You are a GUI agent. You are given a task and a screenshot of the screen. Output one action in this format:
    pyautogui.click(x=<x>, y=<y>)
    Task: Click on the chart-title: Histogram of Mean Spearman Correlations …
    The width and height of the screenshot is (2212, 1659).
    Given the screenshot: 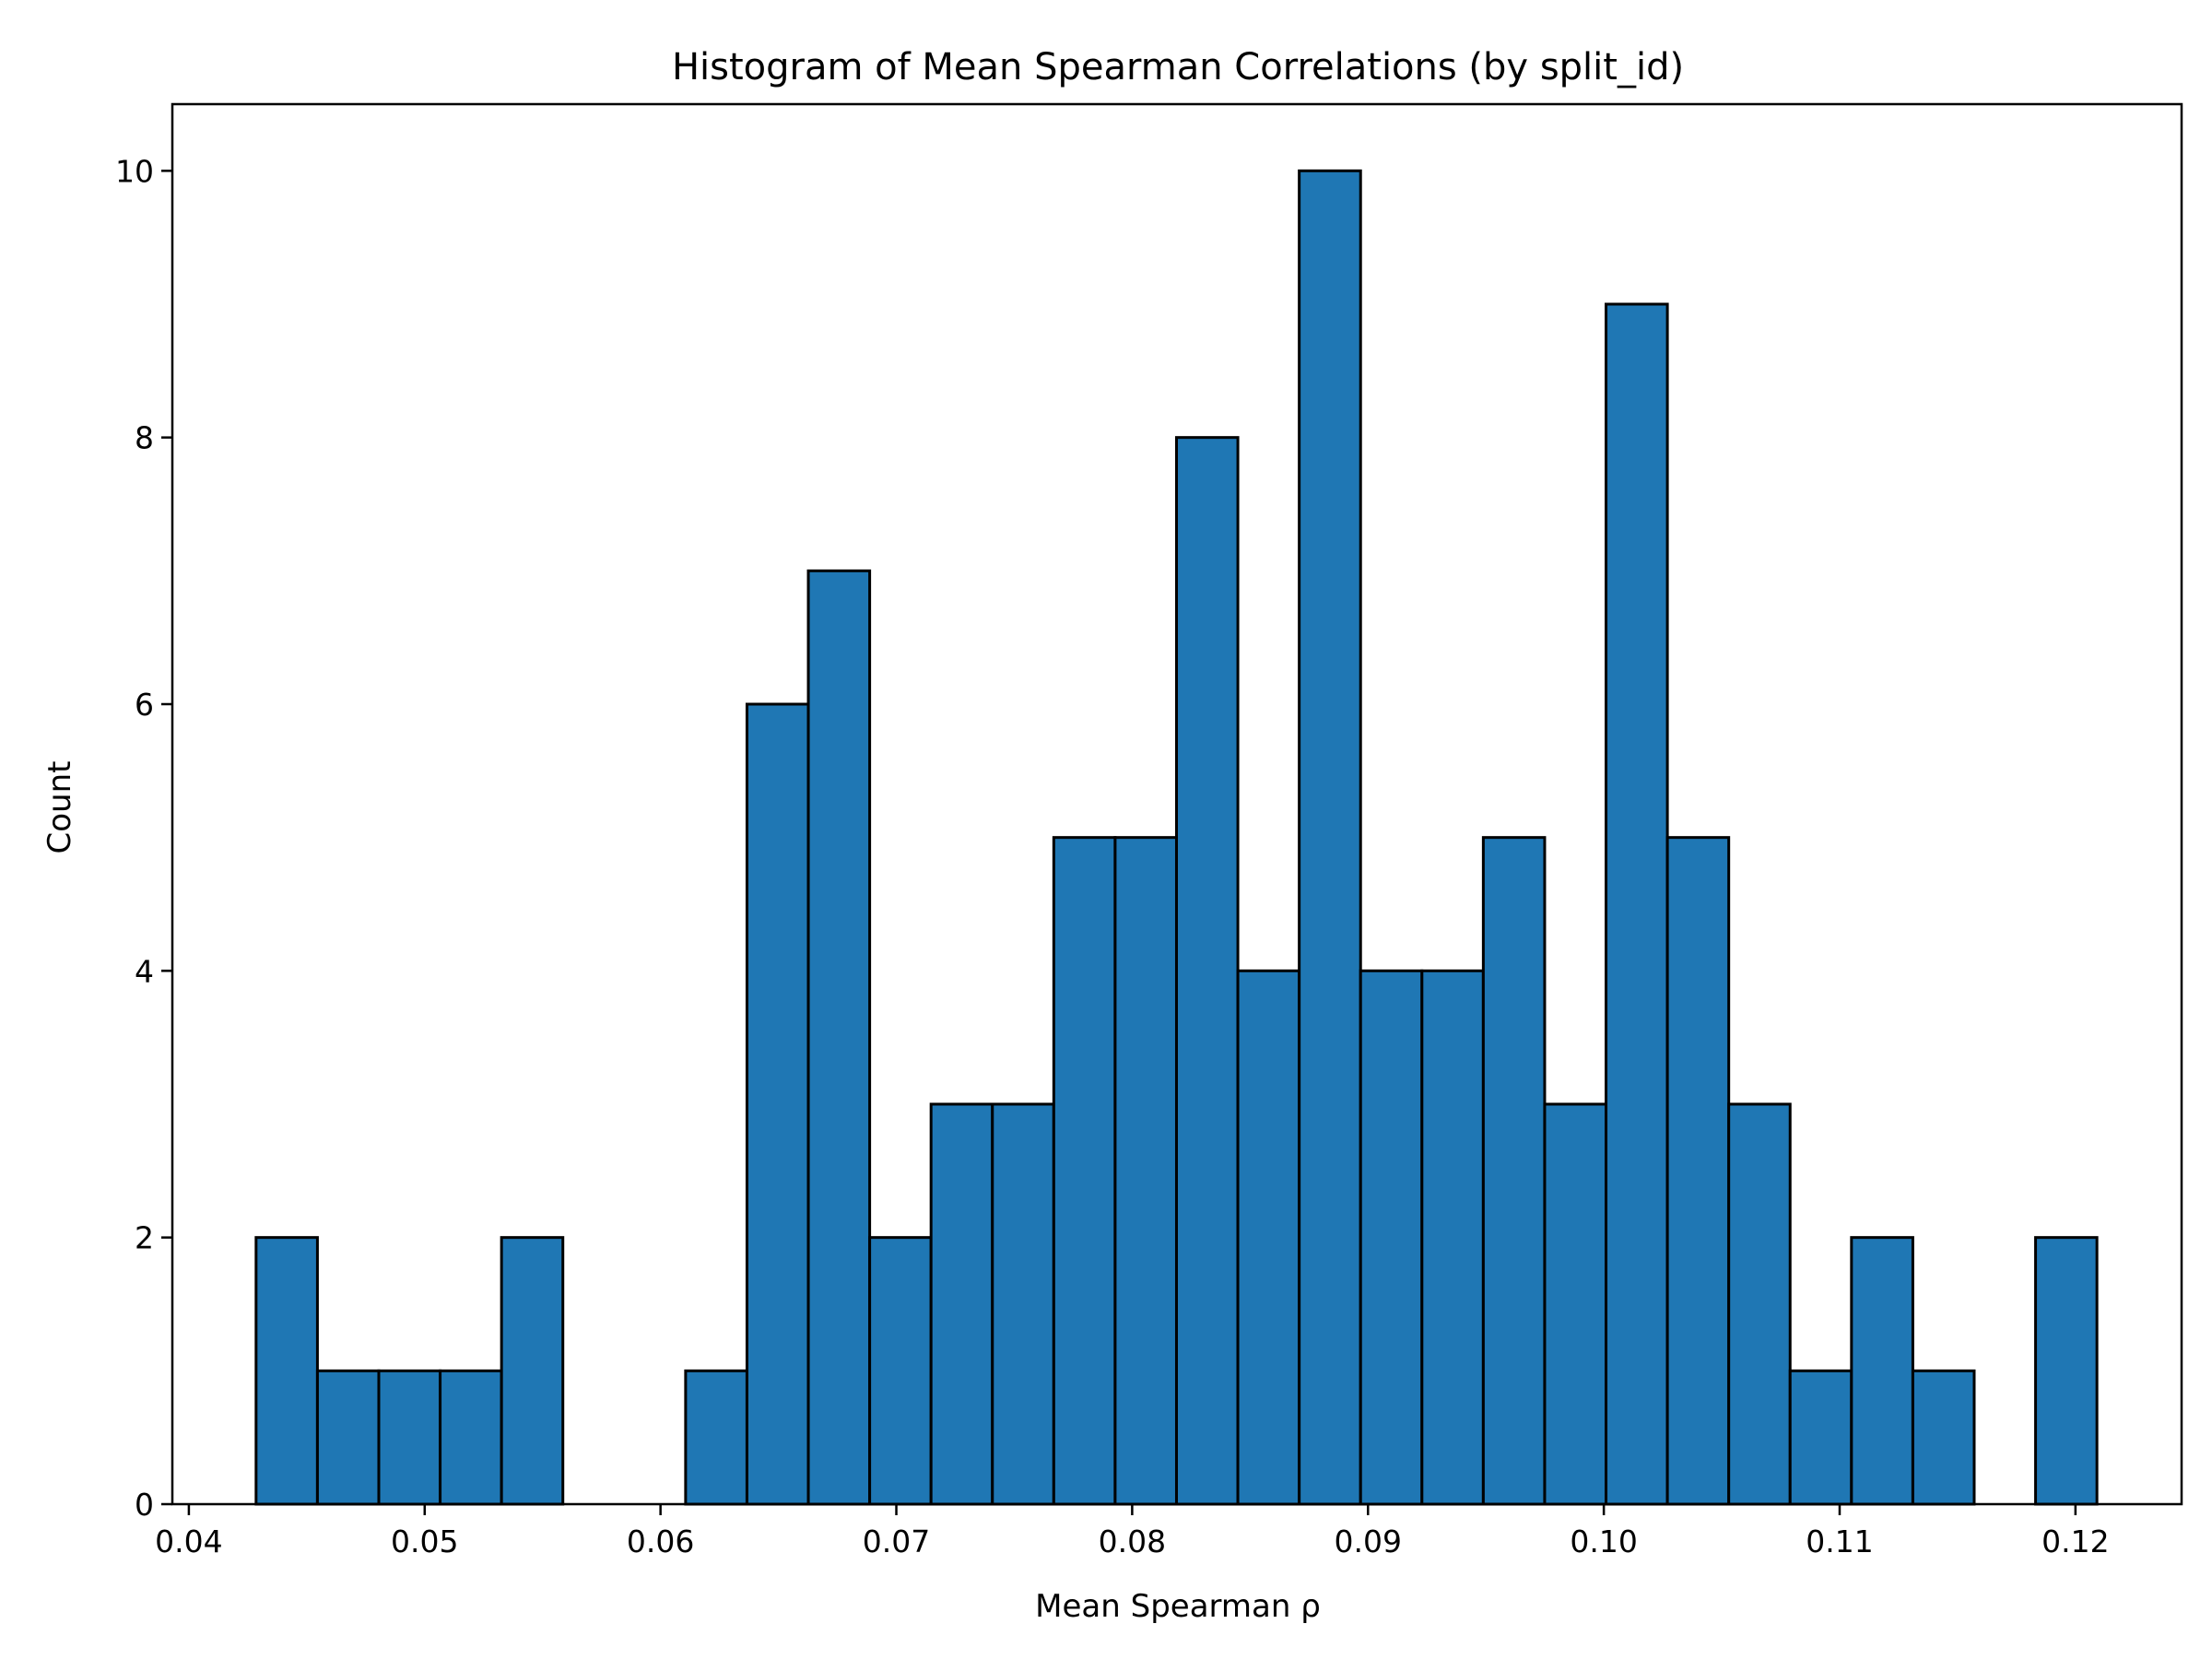 What is the action you would take?
    pyautogui.click(x=1178, y=67)
    